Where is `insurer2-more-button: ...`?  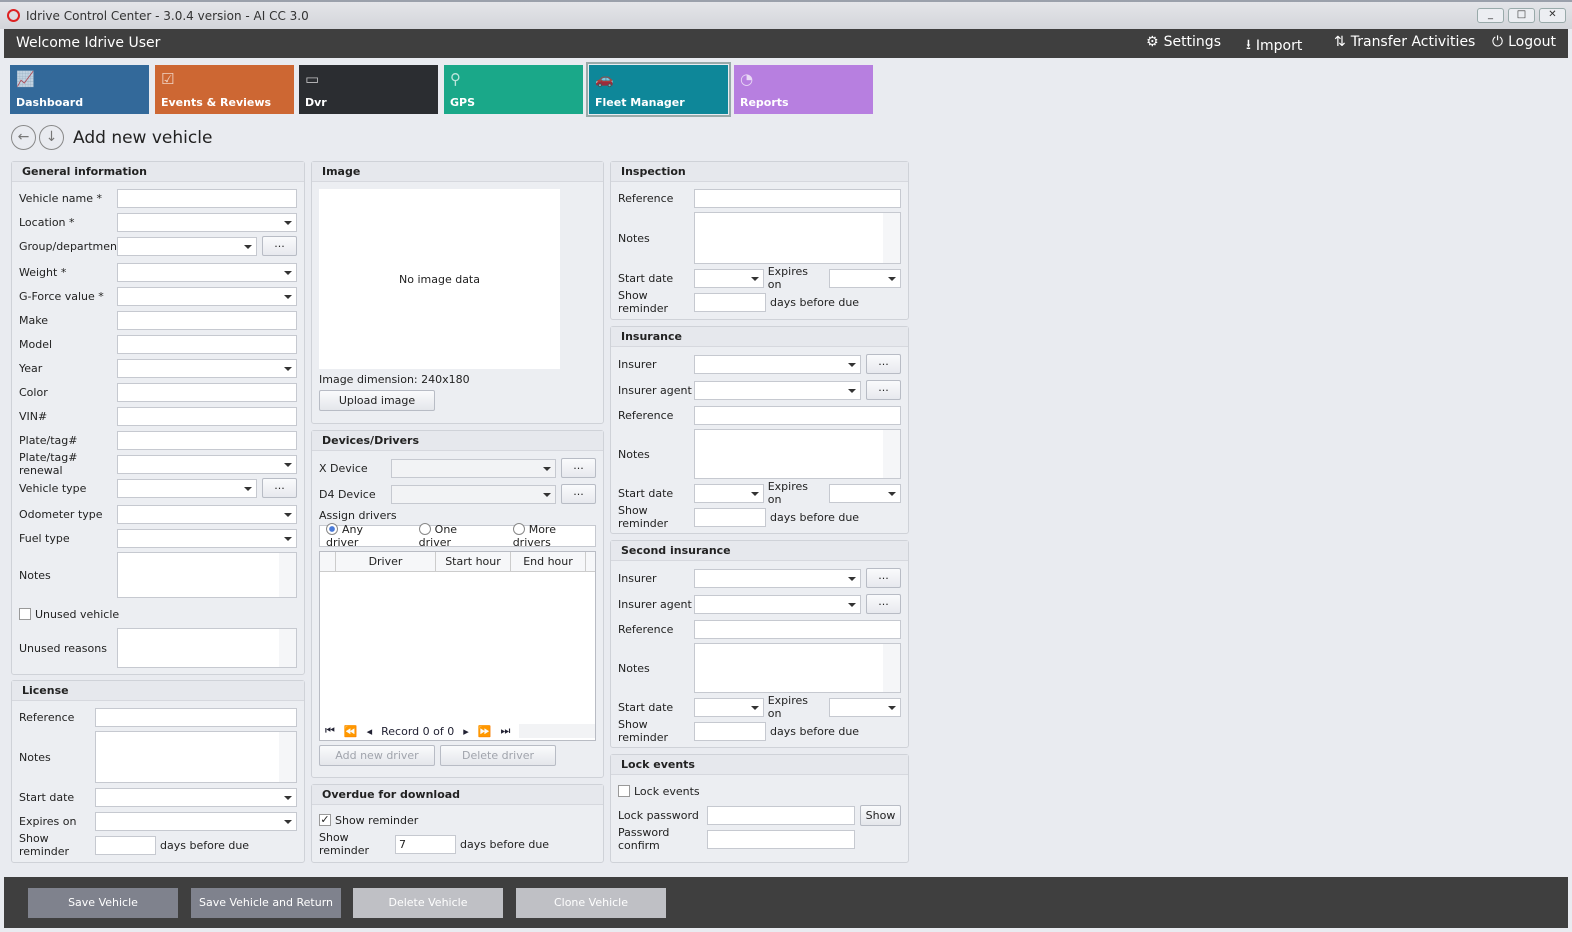
insurer2-more-button: ... is located at coordinates (883, 578).